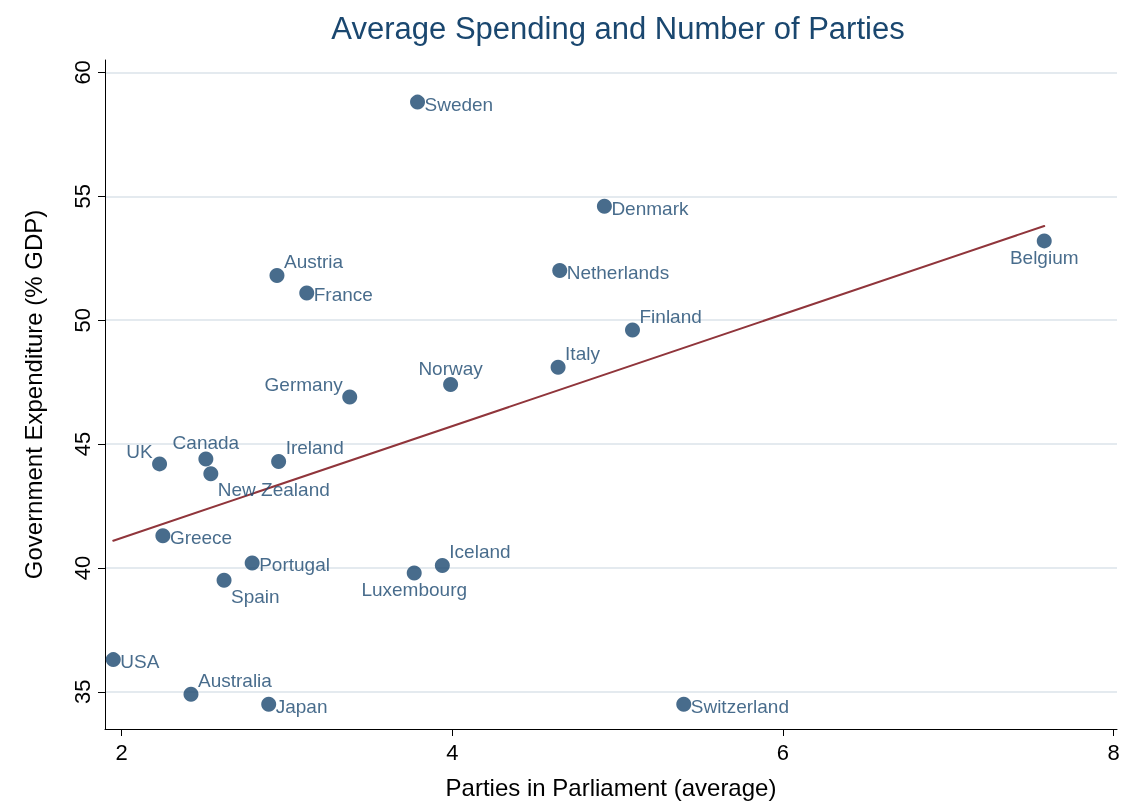 This screenshot has width=1123, height=804. I want to click on x-tick-label: 6, so click(783, 752).